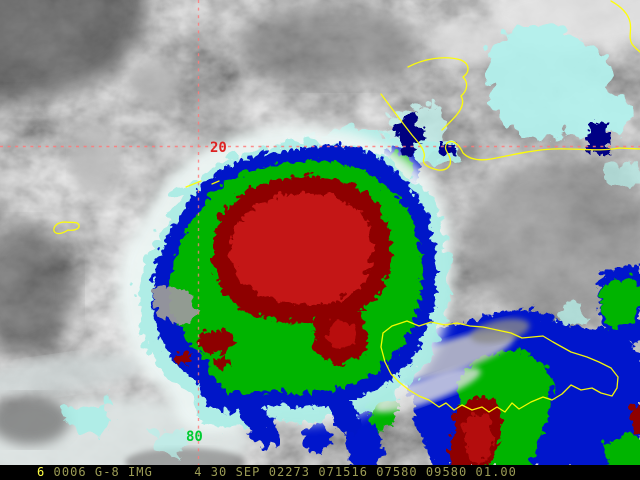 The image size is (640, 480). Describe the element at coordinates (218, 148) in the screenshot. I see `lat-label-20: 20` at that location.